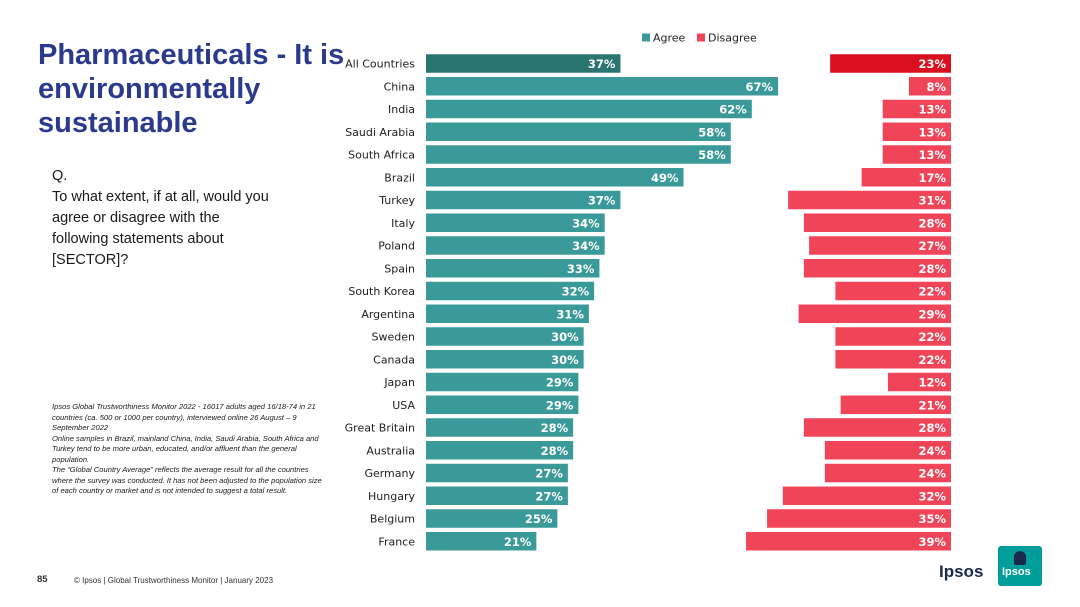  What do you see at coordinates (859, 518) in the screenshot?
I see `disagree-bar-belgium` at bounding box center [859, 518].